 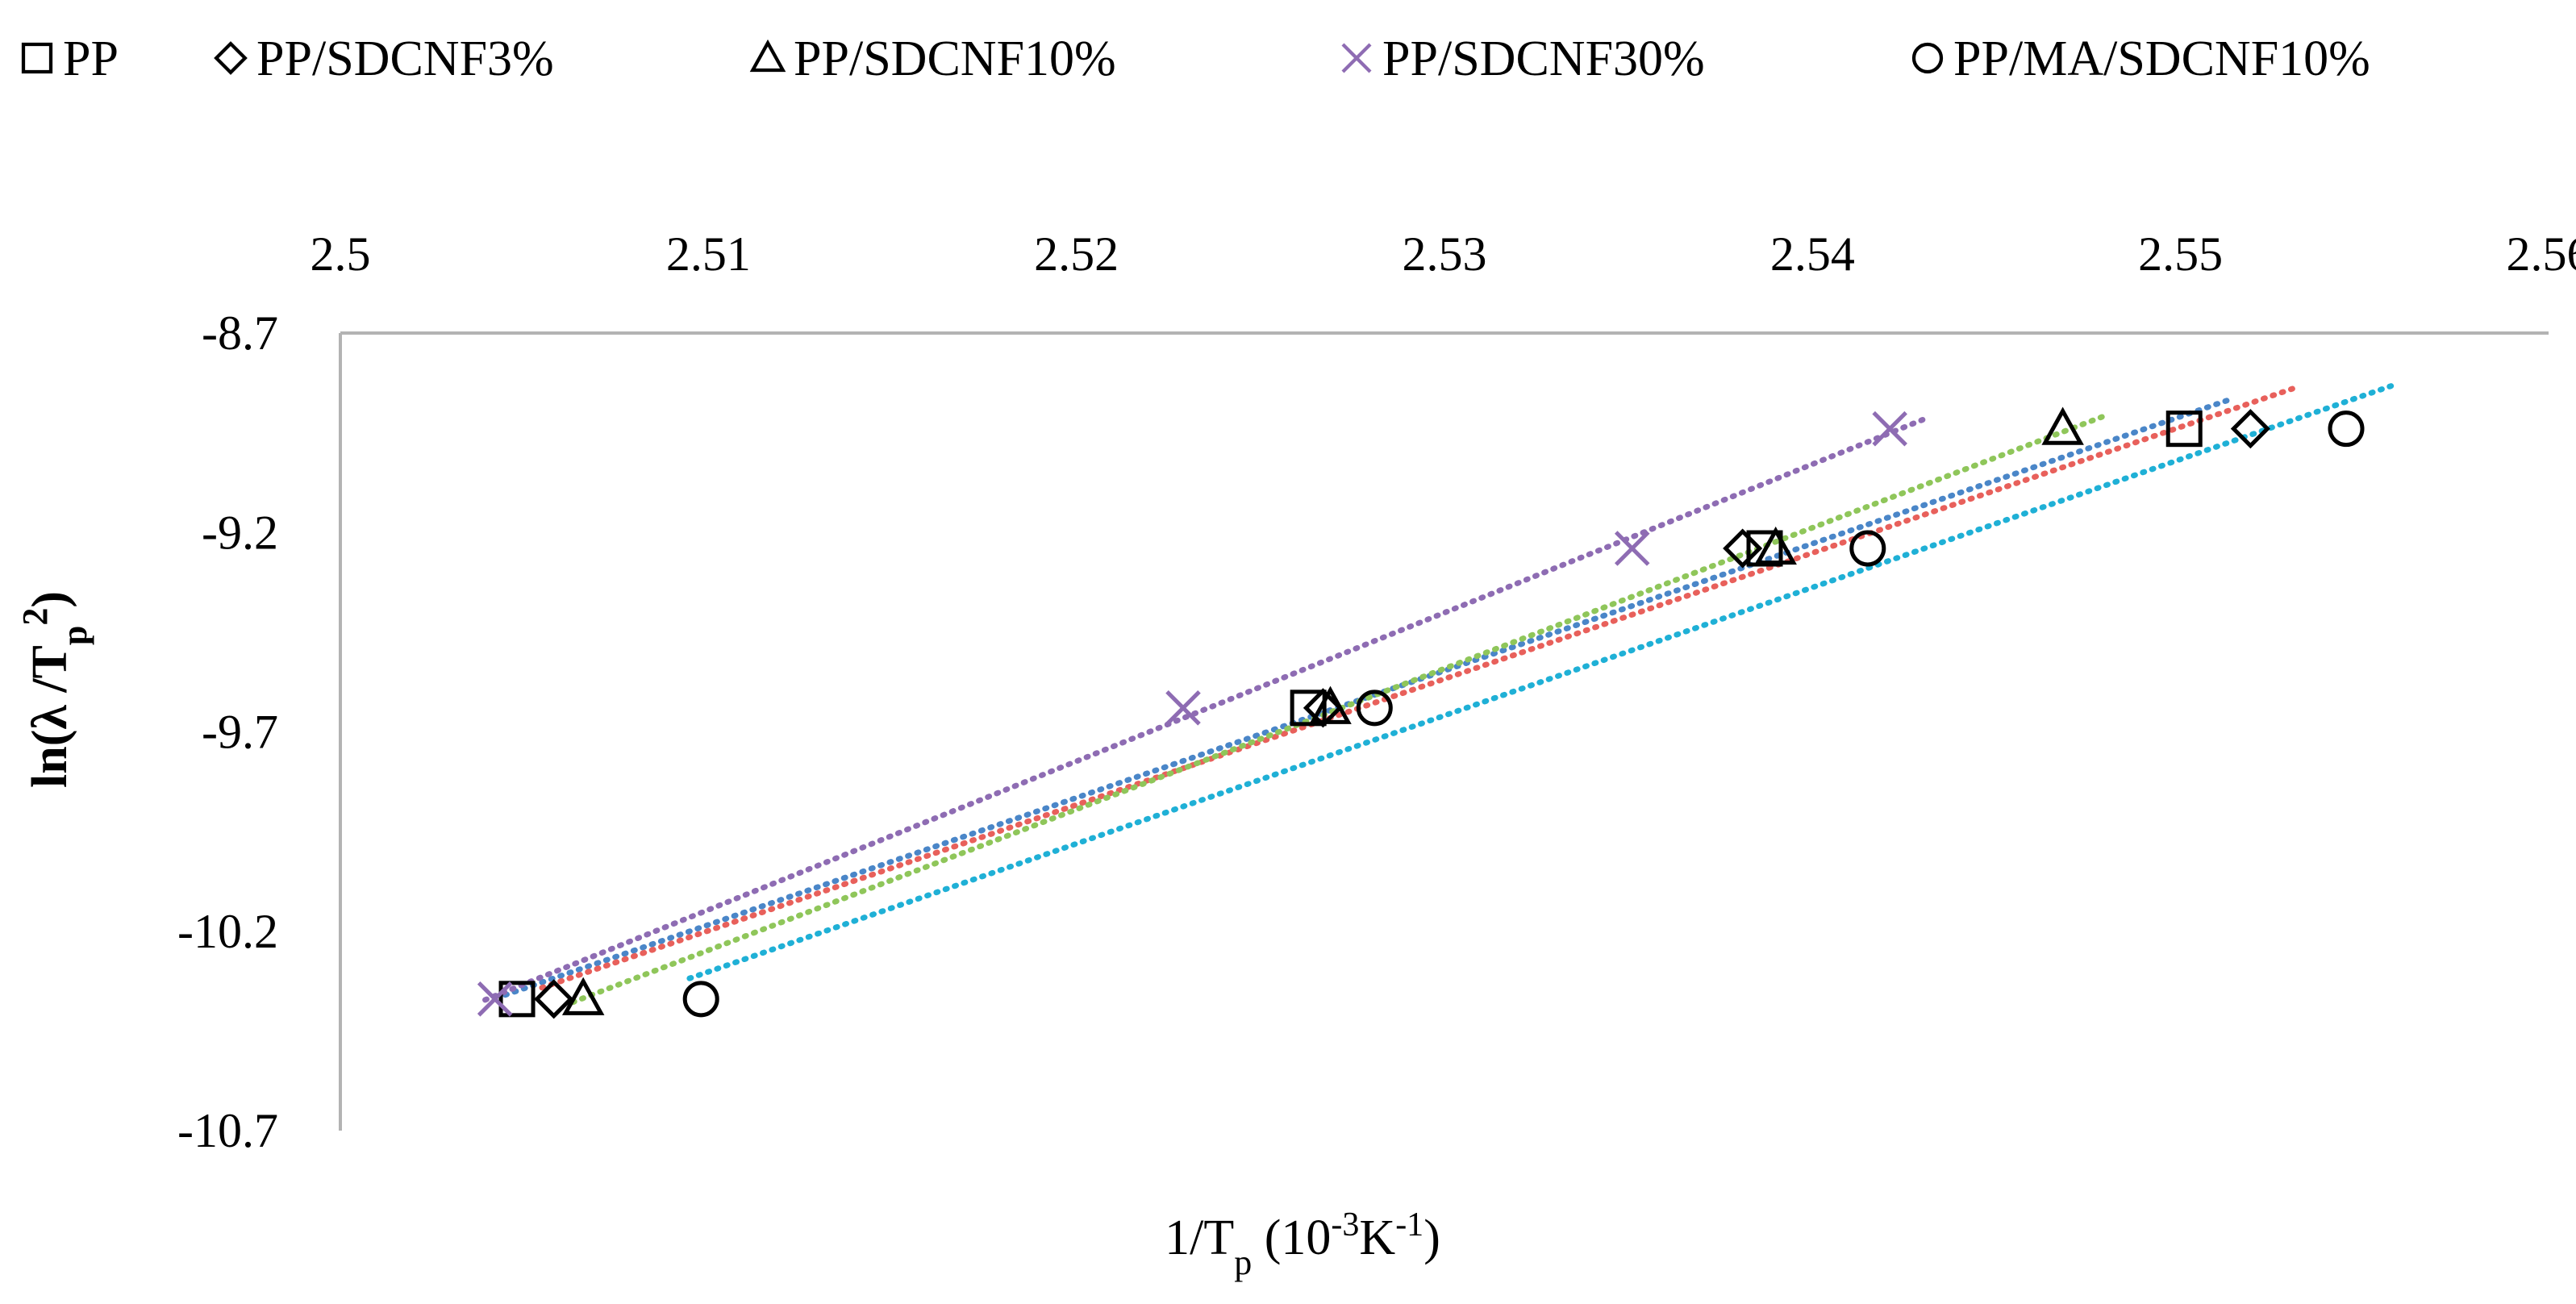 I want to click on x-tick-label: 2.53, so click(x=1445, y=254).